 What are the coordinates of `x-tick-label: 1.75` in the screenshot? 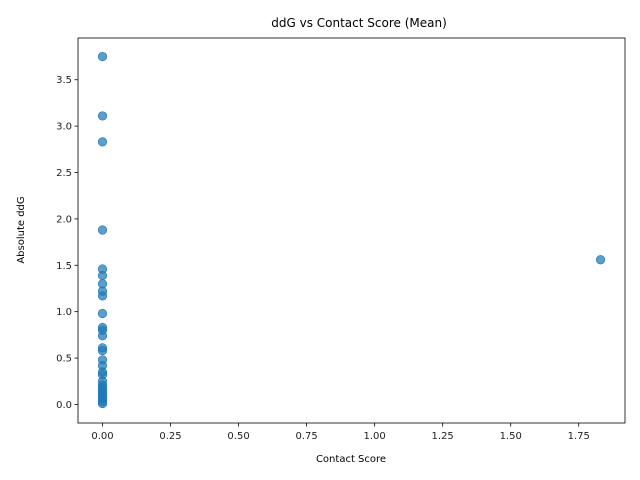 It's located at (579, 436).